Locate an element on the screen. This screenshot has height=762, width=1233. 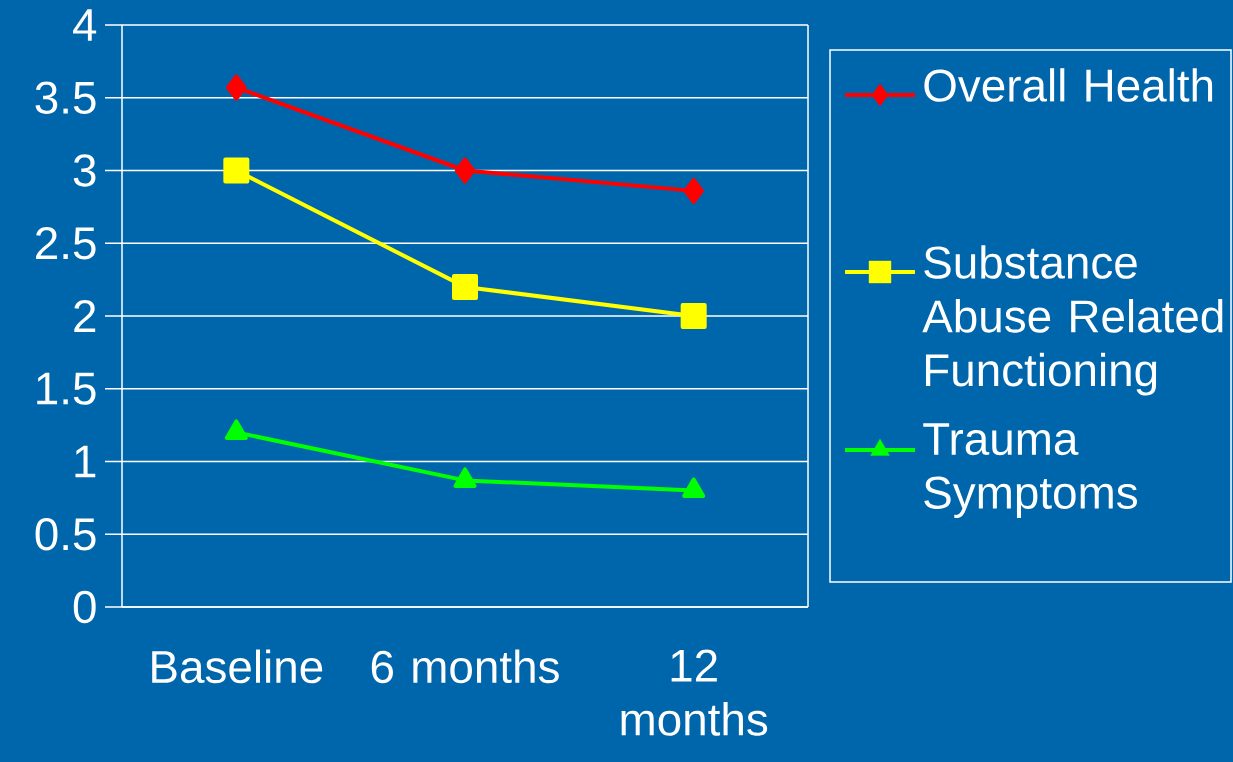
y-tick-label: 0.5 is located at coordinates (65, 534).